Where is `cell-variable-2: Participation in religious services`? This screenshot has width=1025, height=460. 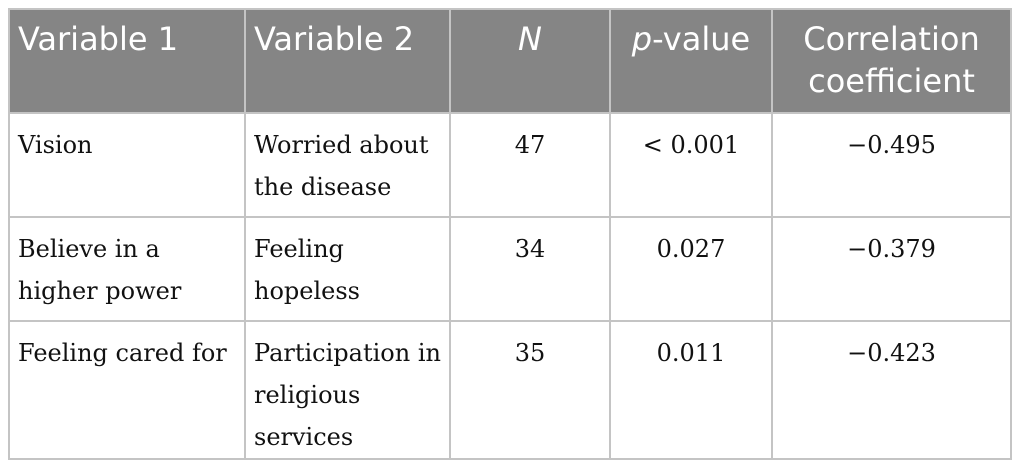
cell-variable-2: Participation in religious services is located at coordinates (347, 390).